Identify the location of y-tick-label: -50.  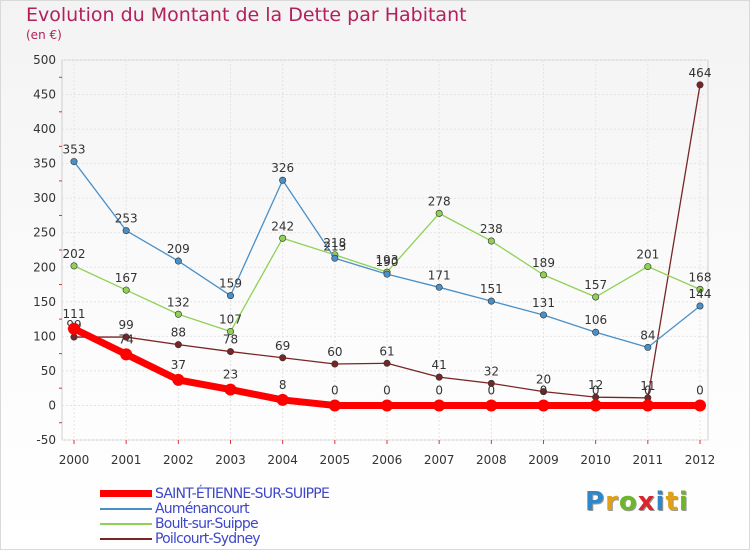
(46, 440).